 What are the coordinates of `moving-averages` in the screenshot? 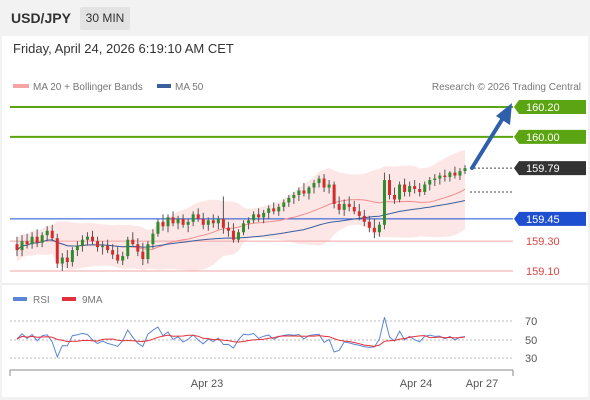 It's located at (241, 219).